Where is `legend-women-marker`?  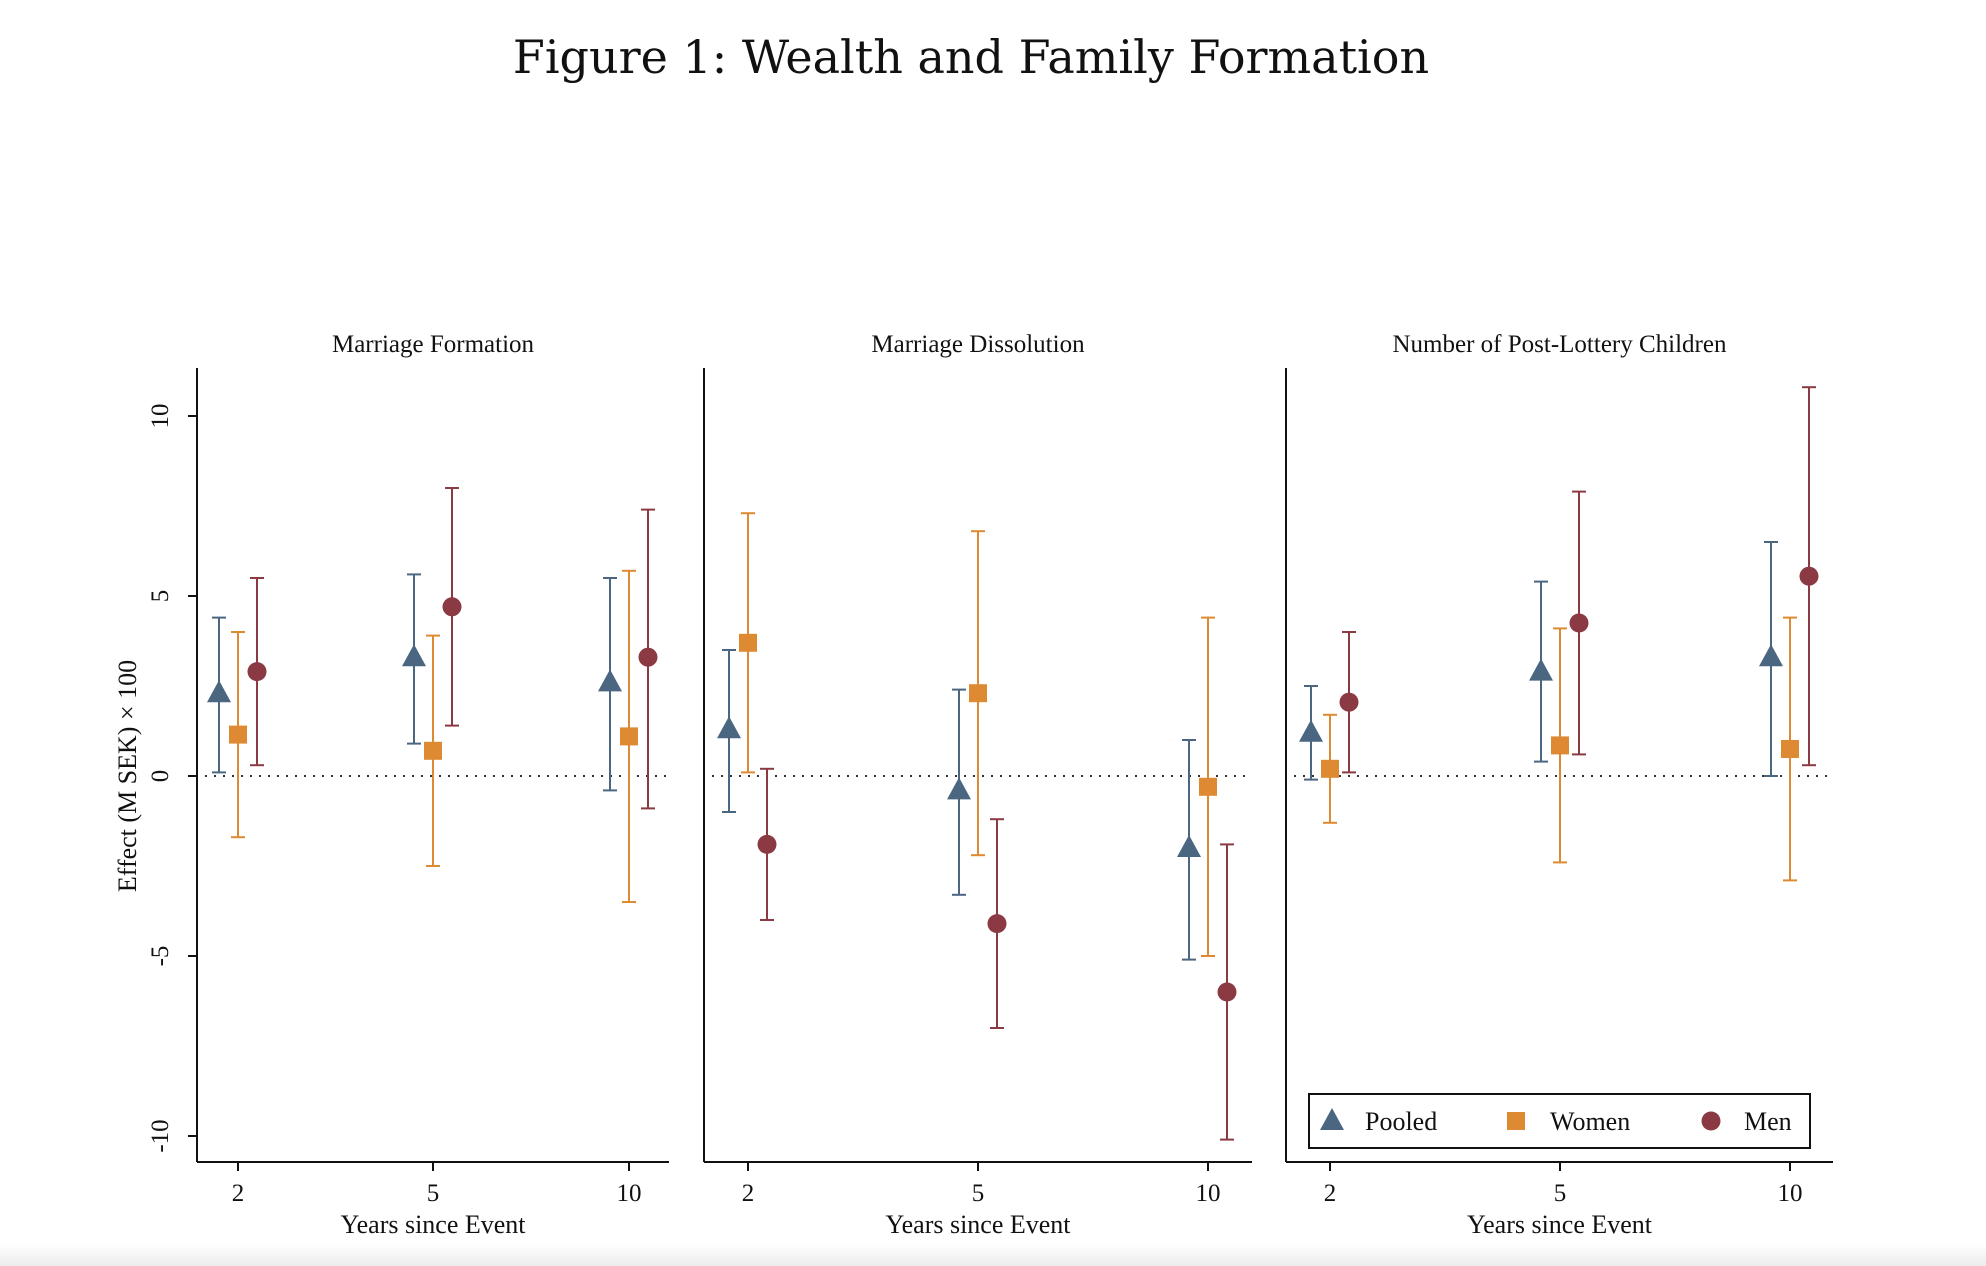
legend-women-marker is located at coordinates (1516, 1121).